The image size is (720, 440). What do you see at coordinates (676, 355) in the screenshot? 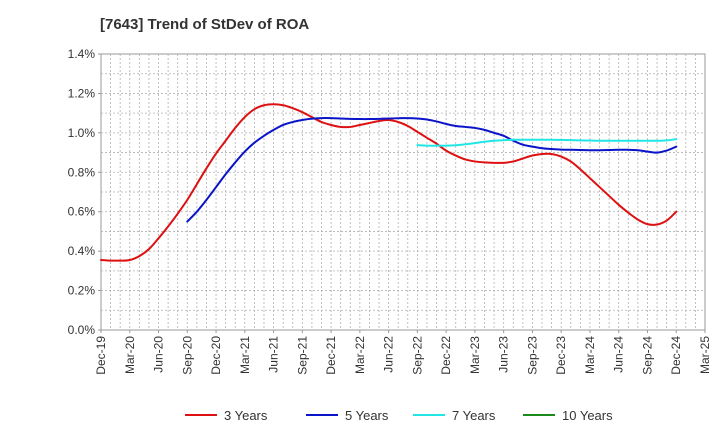
I see `x-tick-label: Dec-24` at bounding box center [676, 355].